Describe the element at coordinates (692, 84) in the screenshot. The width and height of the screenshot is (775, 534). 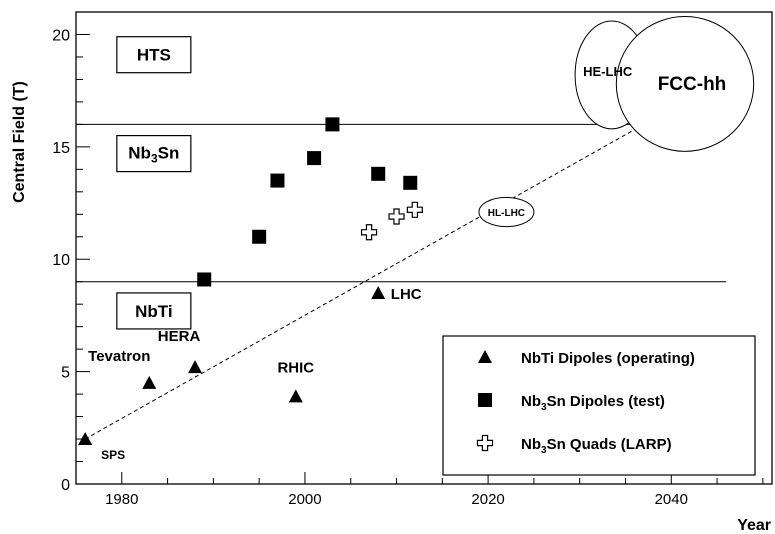
I see `fcc-hh-label: FCC-hh` at that location.